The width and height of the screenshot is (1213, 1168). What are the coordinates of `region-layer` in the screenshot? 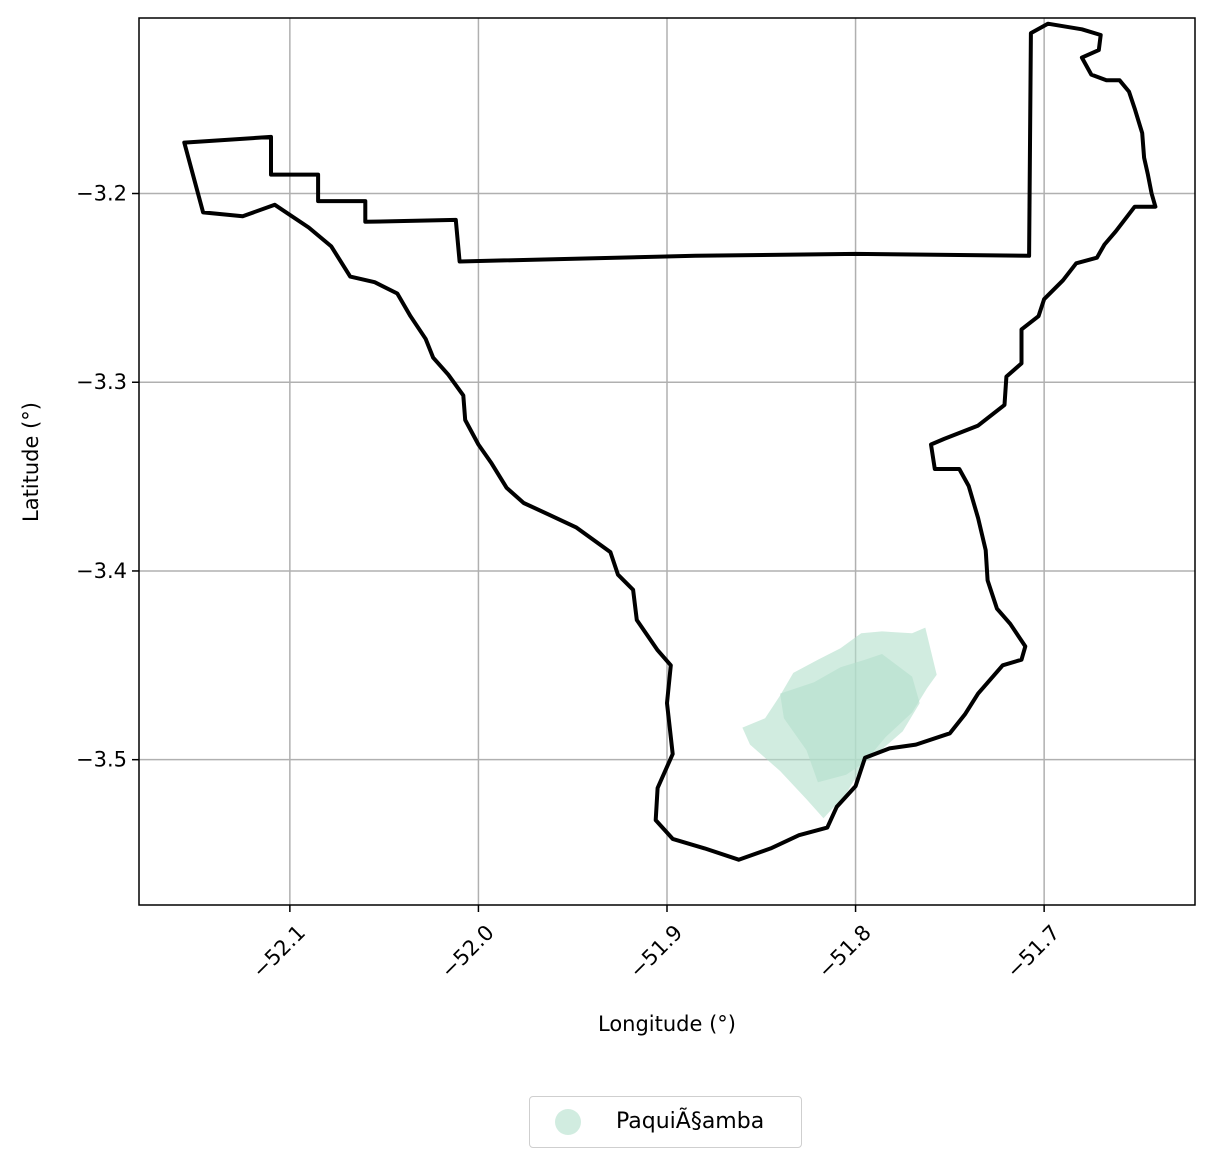 It's located at (839, 723).